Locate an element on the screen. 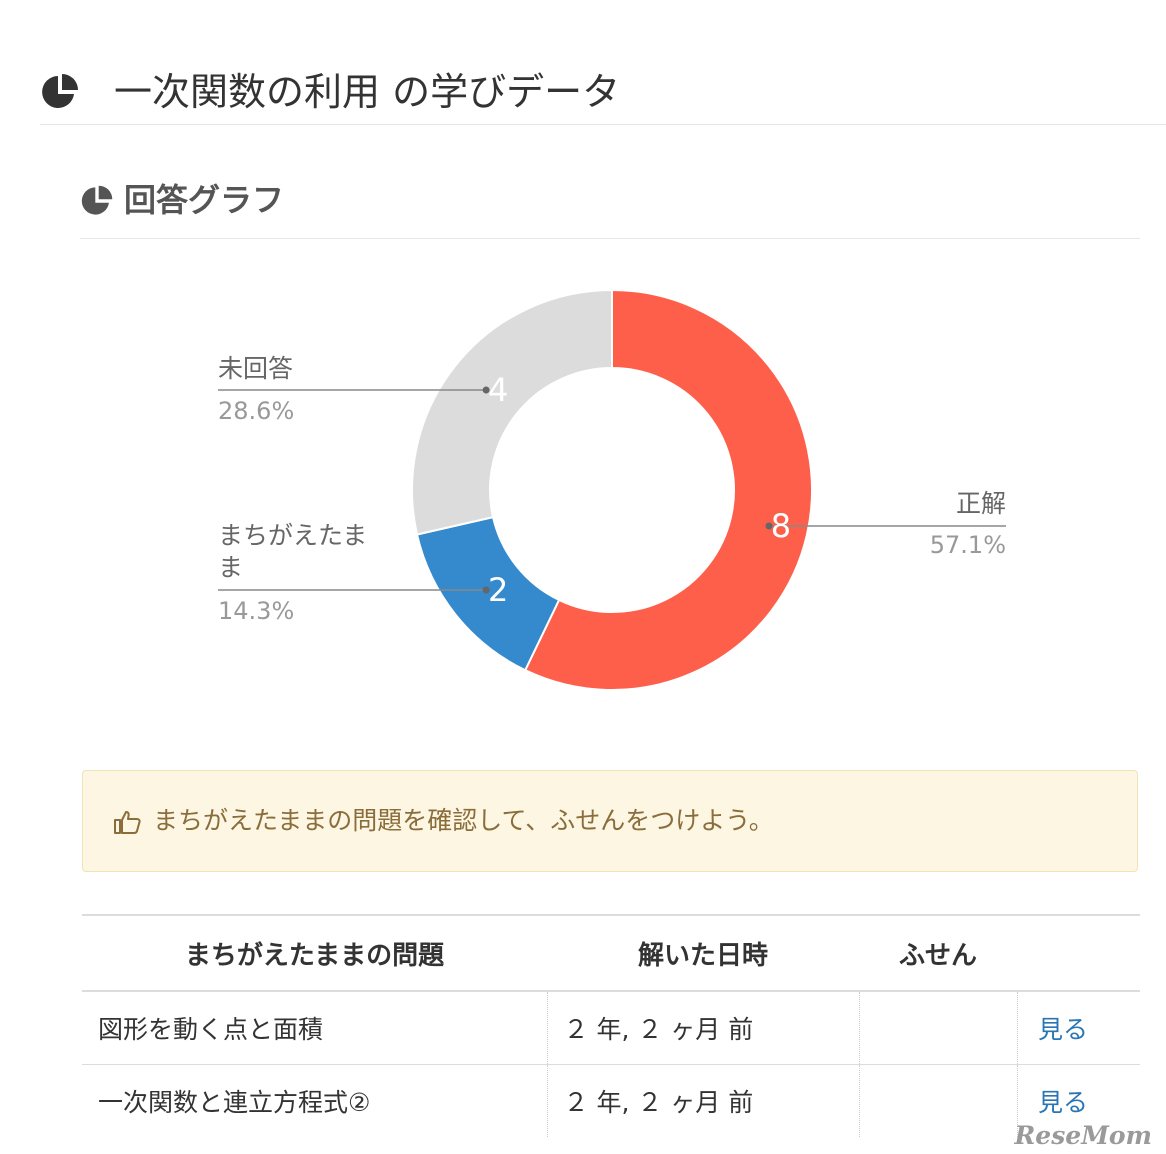  column-header-solved-time: 解いた日時 is located at coordinates (703, 953).